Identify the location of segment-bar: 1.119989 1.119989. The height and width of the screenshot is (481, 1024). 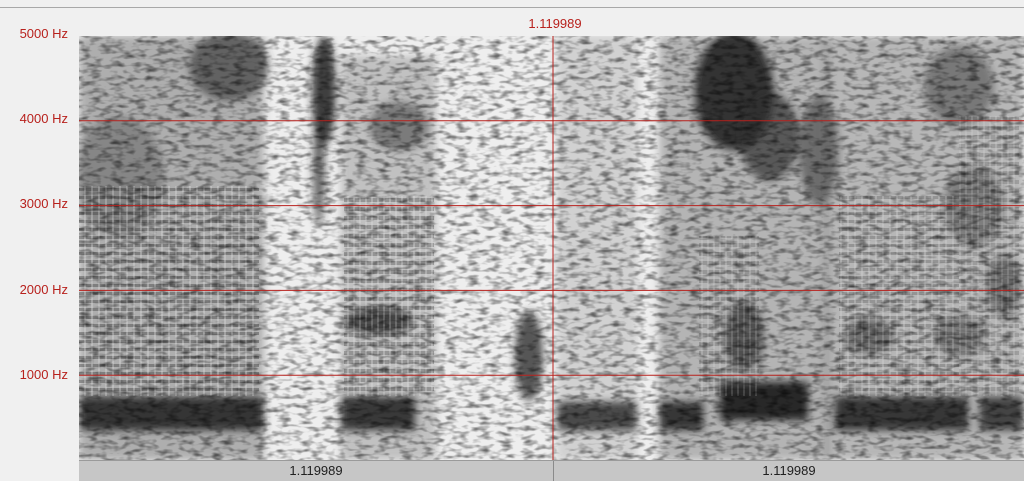
(551, 470).